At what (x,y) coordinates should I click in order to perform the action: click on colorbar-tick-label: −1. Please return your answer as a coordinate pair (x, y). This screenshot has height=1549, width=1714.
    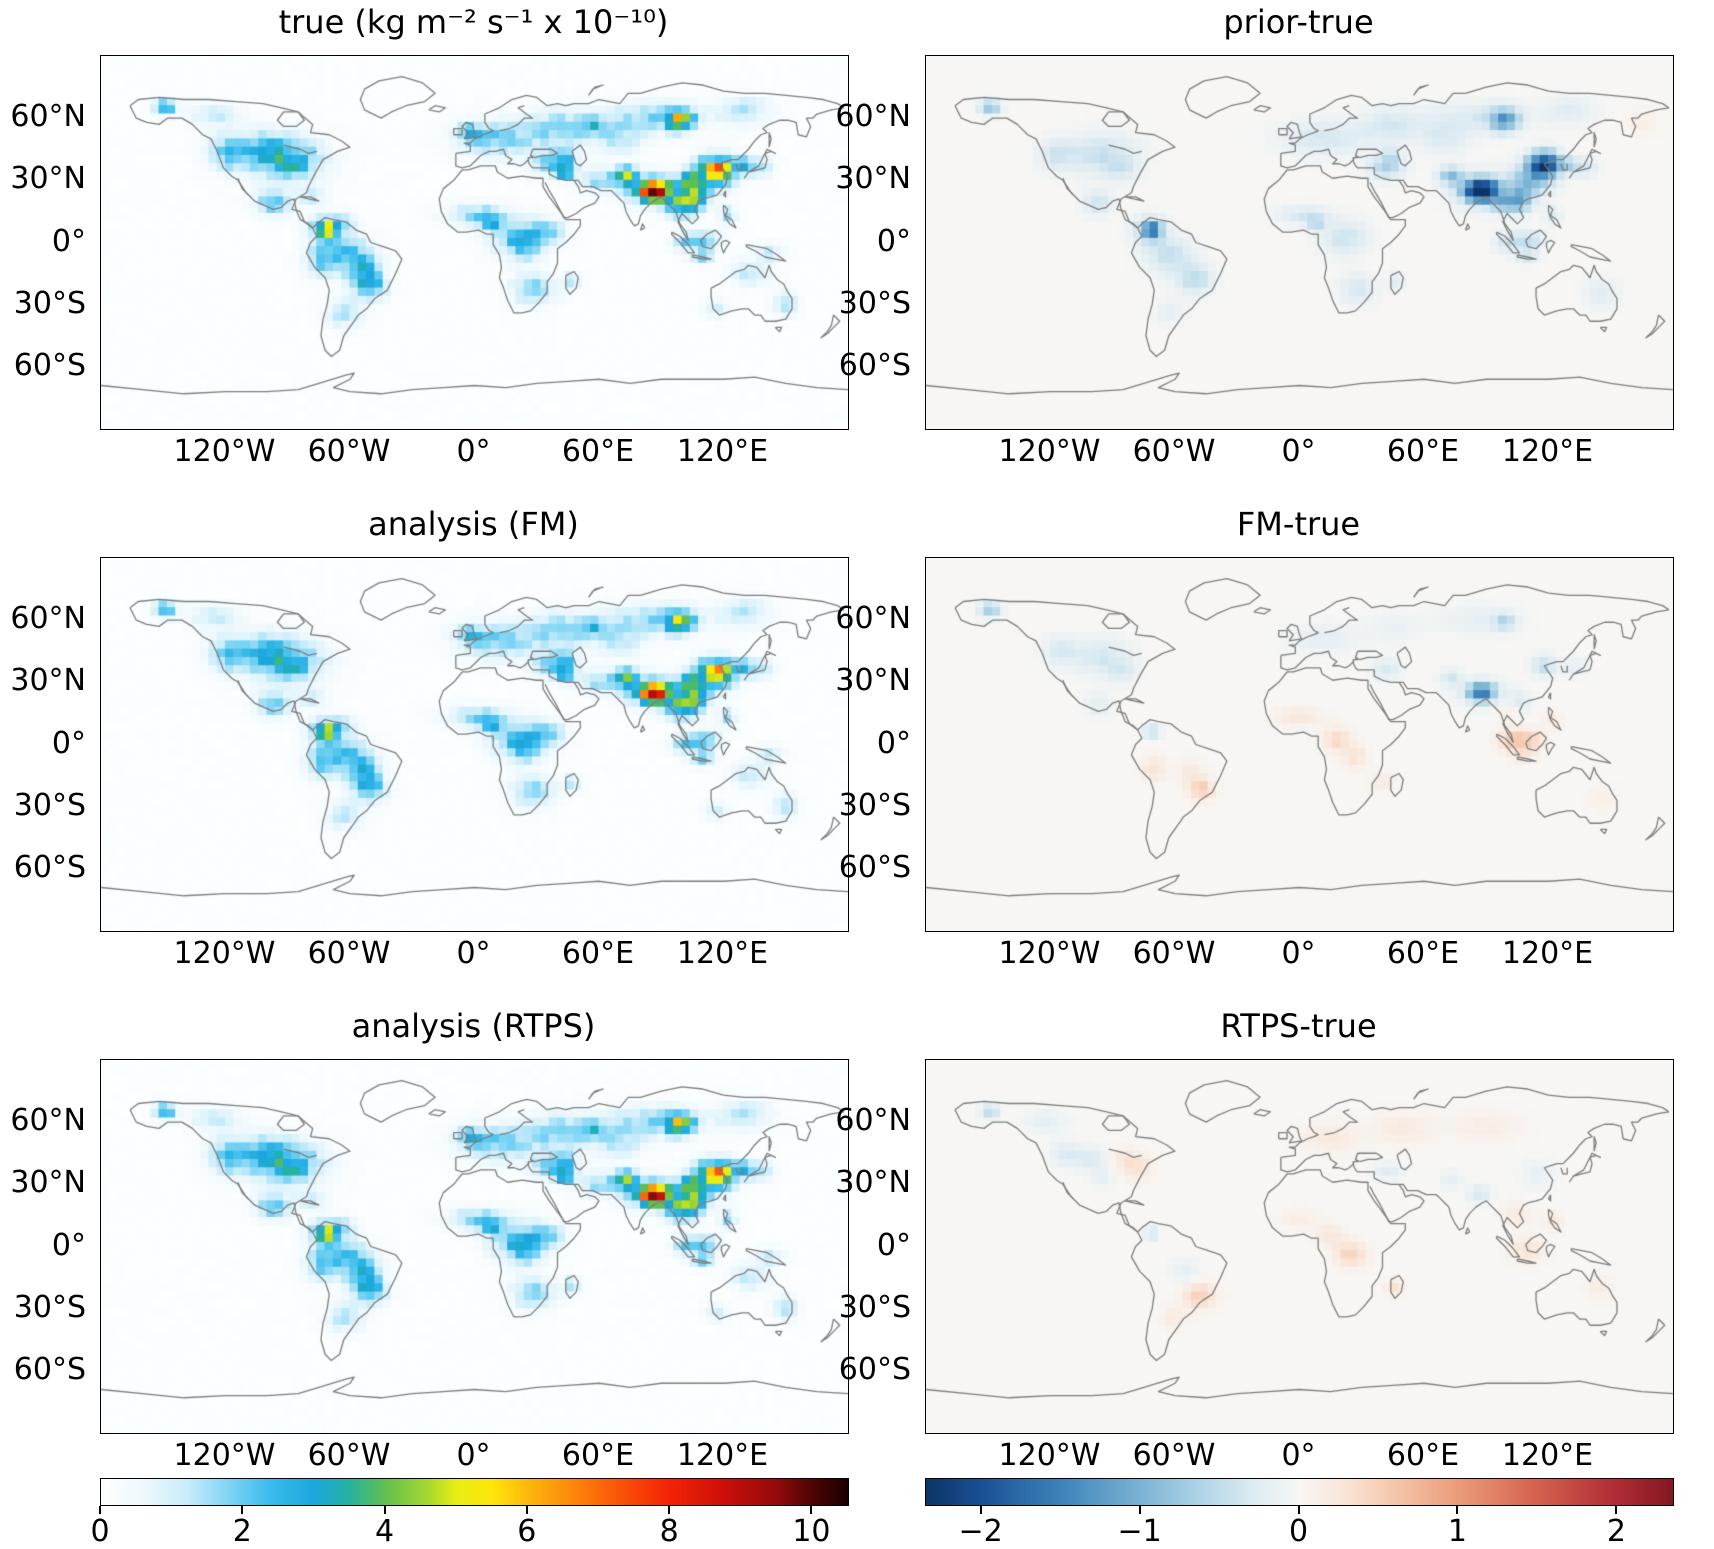
    Looking at the image, I should click on (1139, 1531).